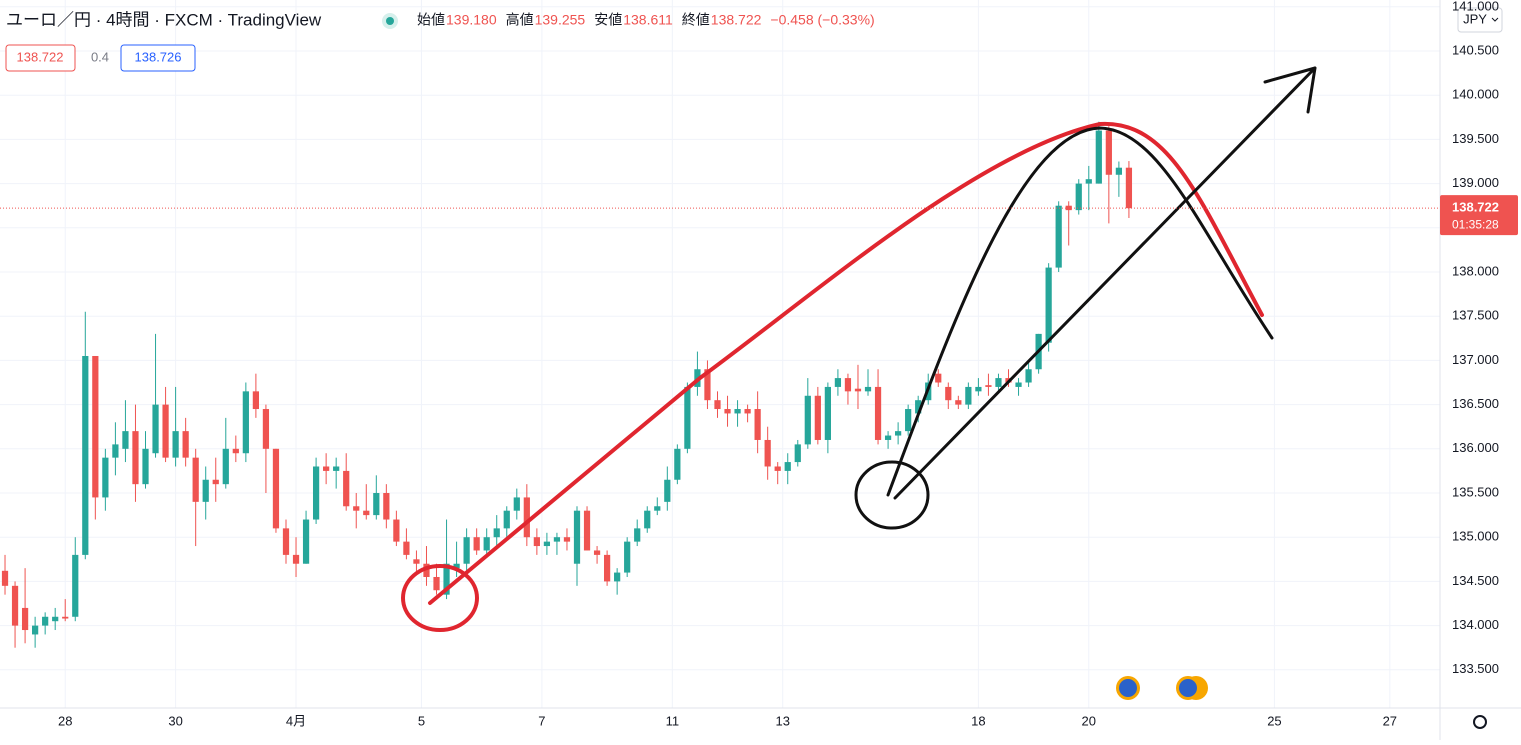  Describe the element at coordinates (1089, 720) in the screenshot. I see `x-tick-label: 20` at that location.